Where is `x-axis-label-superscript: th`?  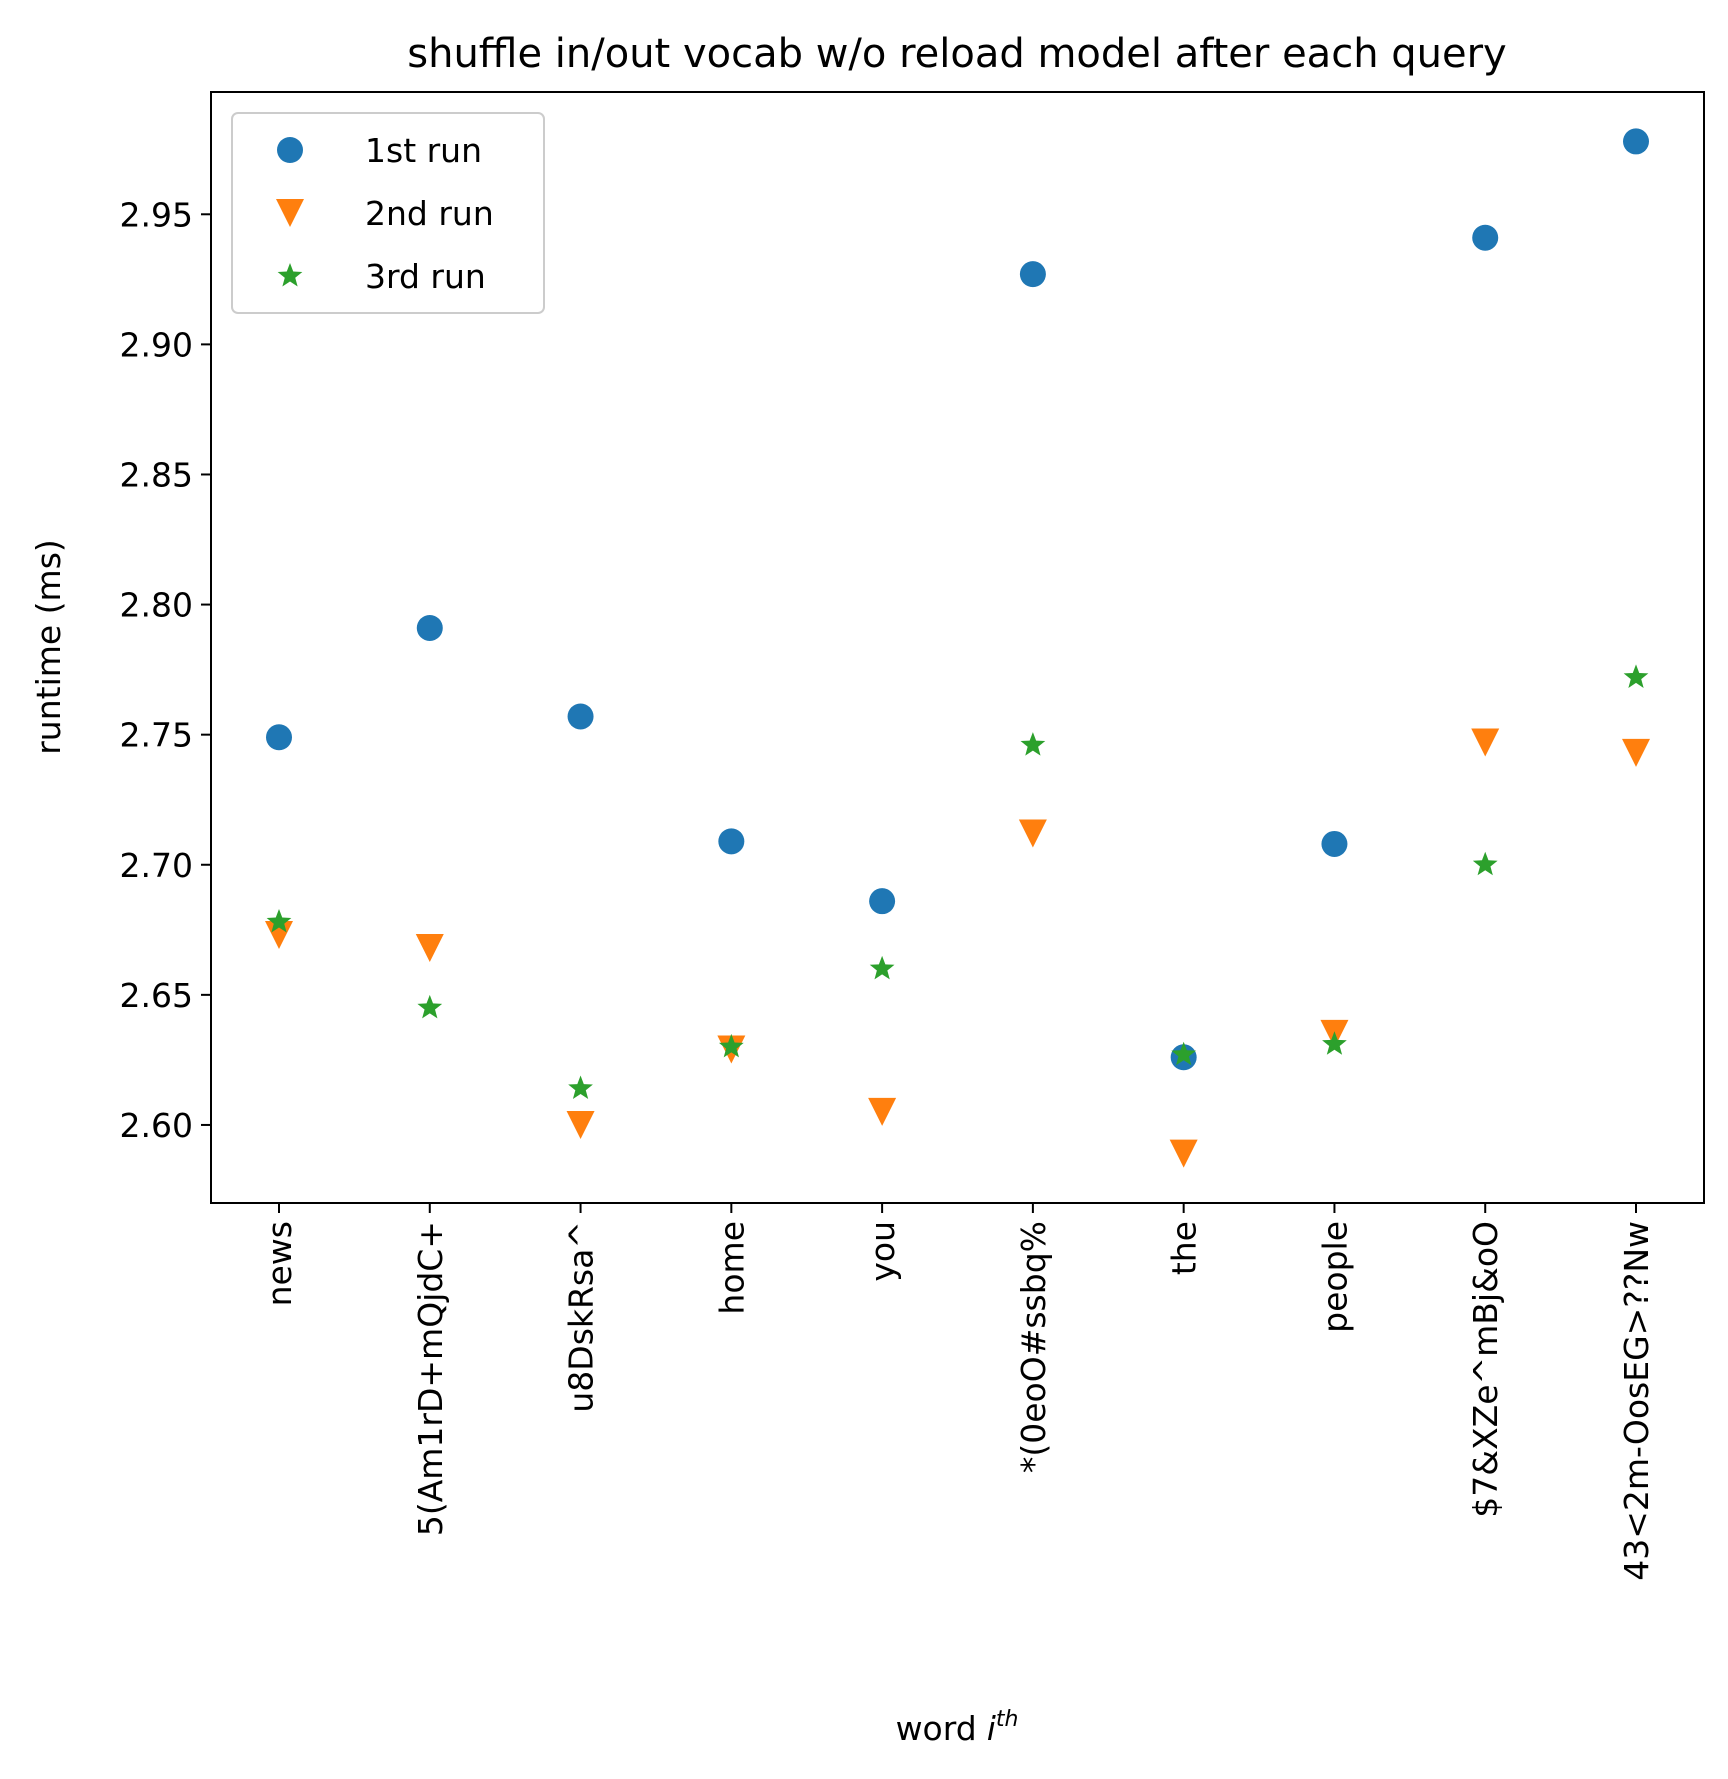
x-axis-label-superscript: th is located at coordinates (1007, 1719).